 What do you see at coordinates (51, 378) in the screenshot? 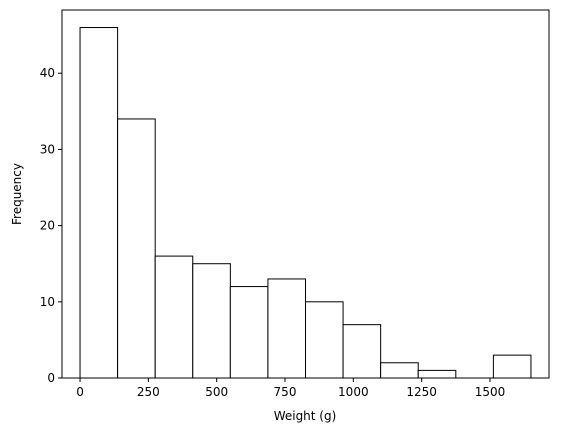
I see `y-tick-label: 0` at bounding box center [51, 378].